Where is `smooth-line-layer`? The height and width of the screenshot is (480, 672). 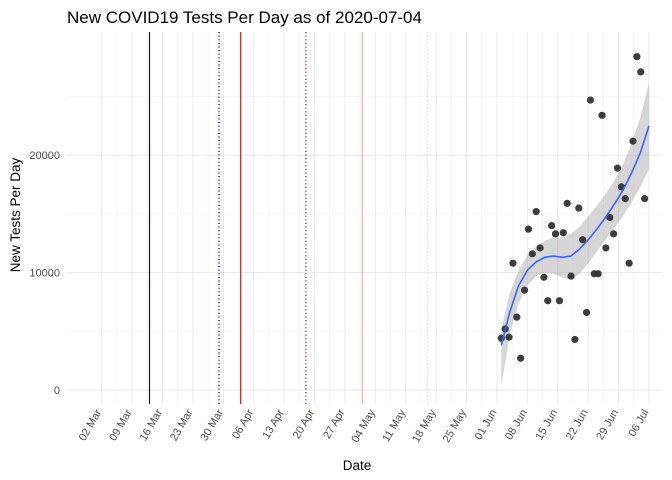 smooth-line-layer is located at coordinates (575, 235).